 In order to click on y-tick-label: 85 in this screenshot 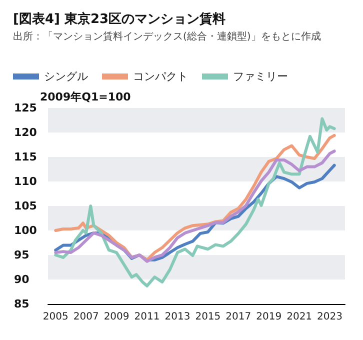, I will do `click(22, 304)`.